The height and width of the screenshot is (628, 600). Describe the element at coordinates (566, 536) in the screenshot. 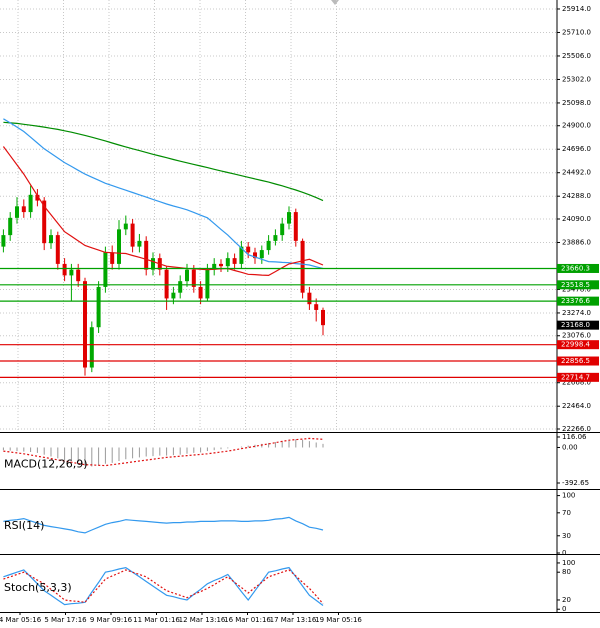

I see `y-tick-label: 30` at that location.